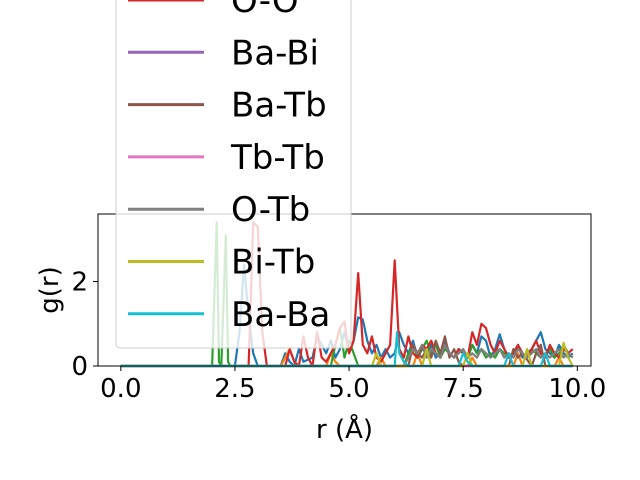  I want to click on series-line-bi-tb, so click(347, 354).